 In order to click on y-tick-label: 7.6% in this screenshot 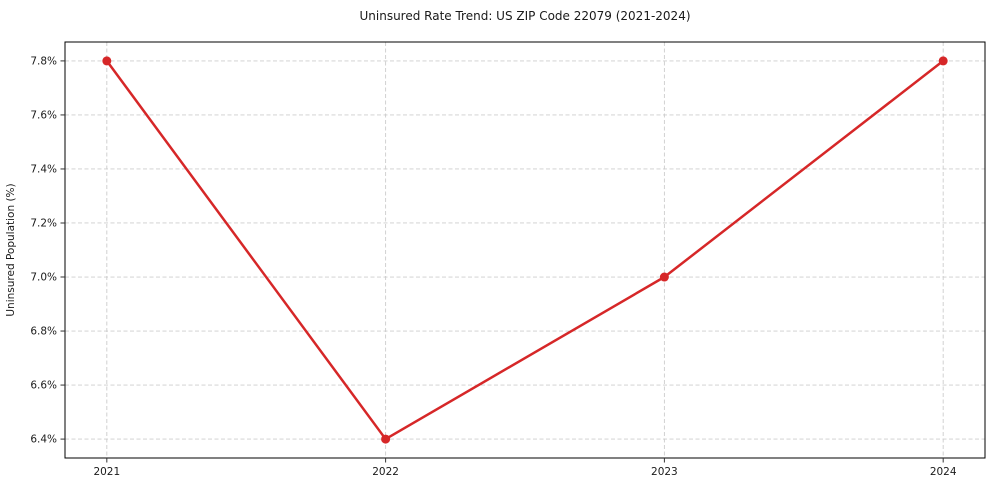, I will do `click(43, 115)`.